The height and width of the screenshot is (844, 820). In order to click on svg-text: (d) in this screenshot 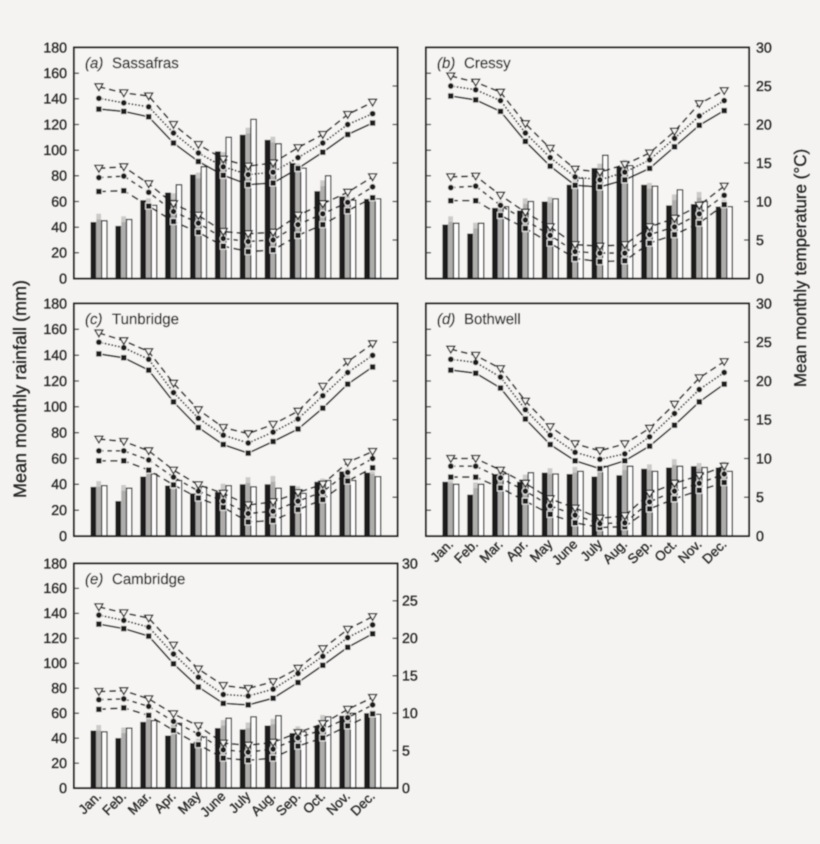, I will do `click(446, 319)`.